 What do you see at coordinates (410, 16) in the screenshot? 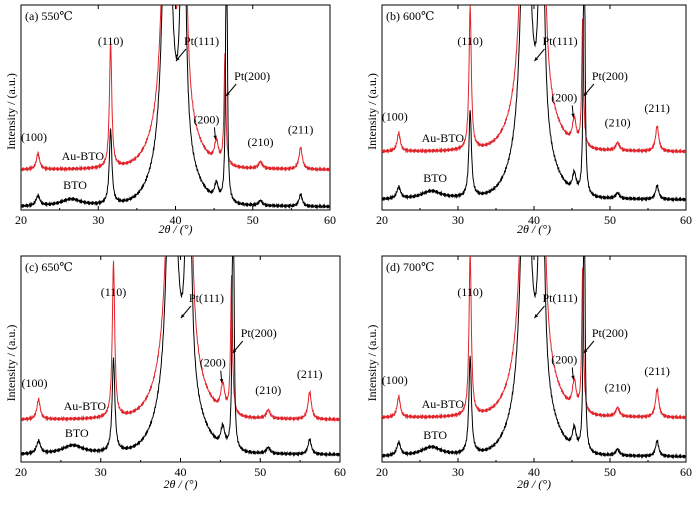
I see `panel-title: (b) 600℃` at bounding box center [410, 16].